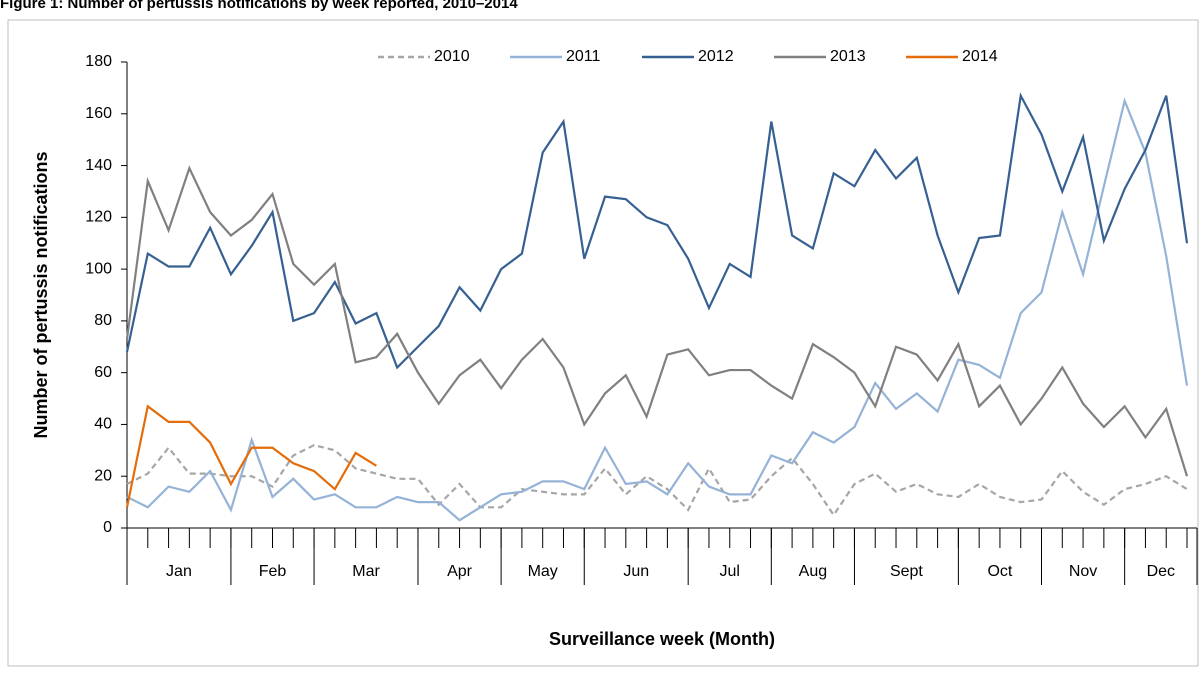 This screenshot has height=675, width=1204. Describe the element at coordinates (730, 571) in the screenshot. I see `x-tick-label: Jul` at that location.